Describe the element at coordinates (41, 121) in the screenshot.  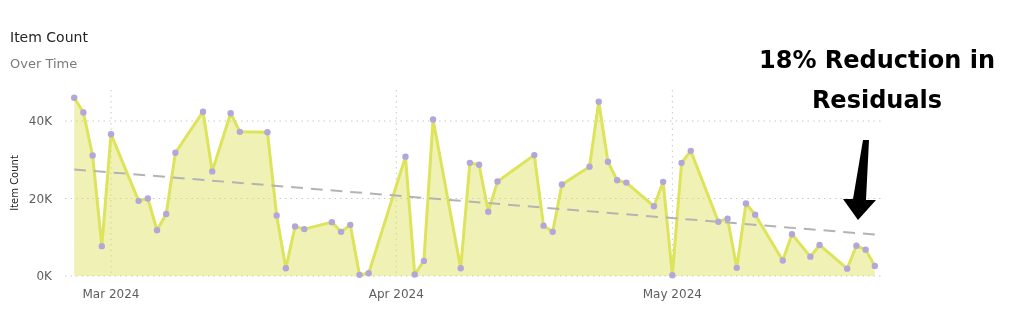
I see `y-tick-label: 40K` at that location.